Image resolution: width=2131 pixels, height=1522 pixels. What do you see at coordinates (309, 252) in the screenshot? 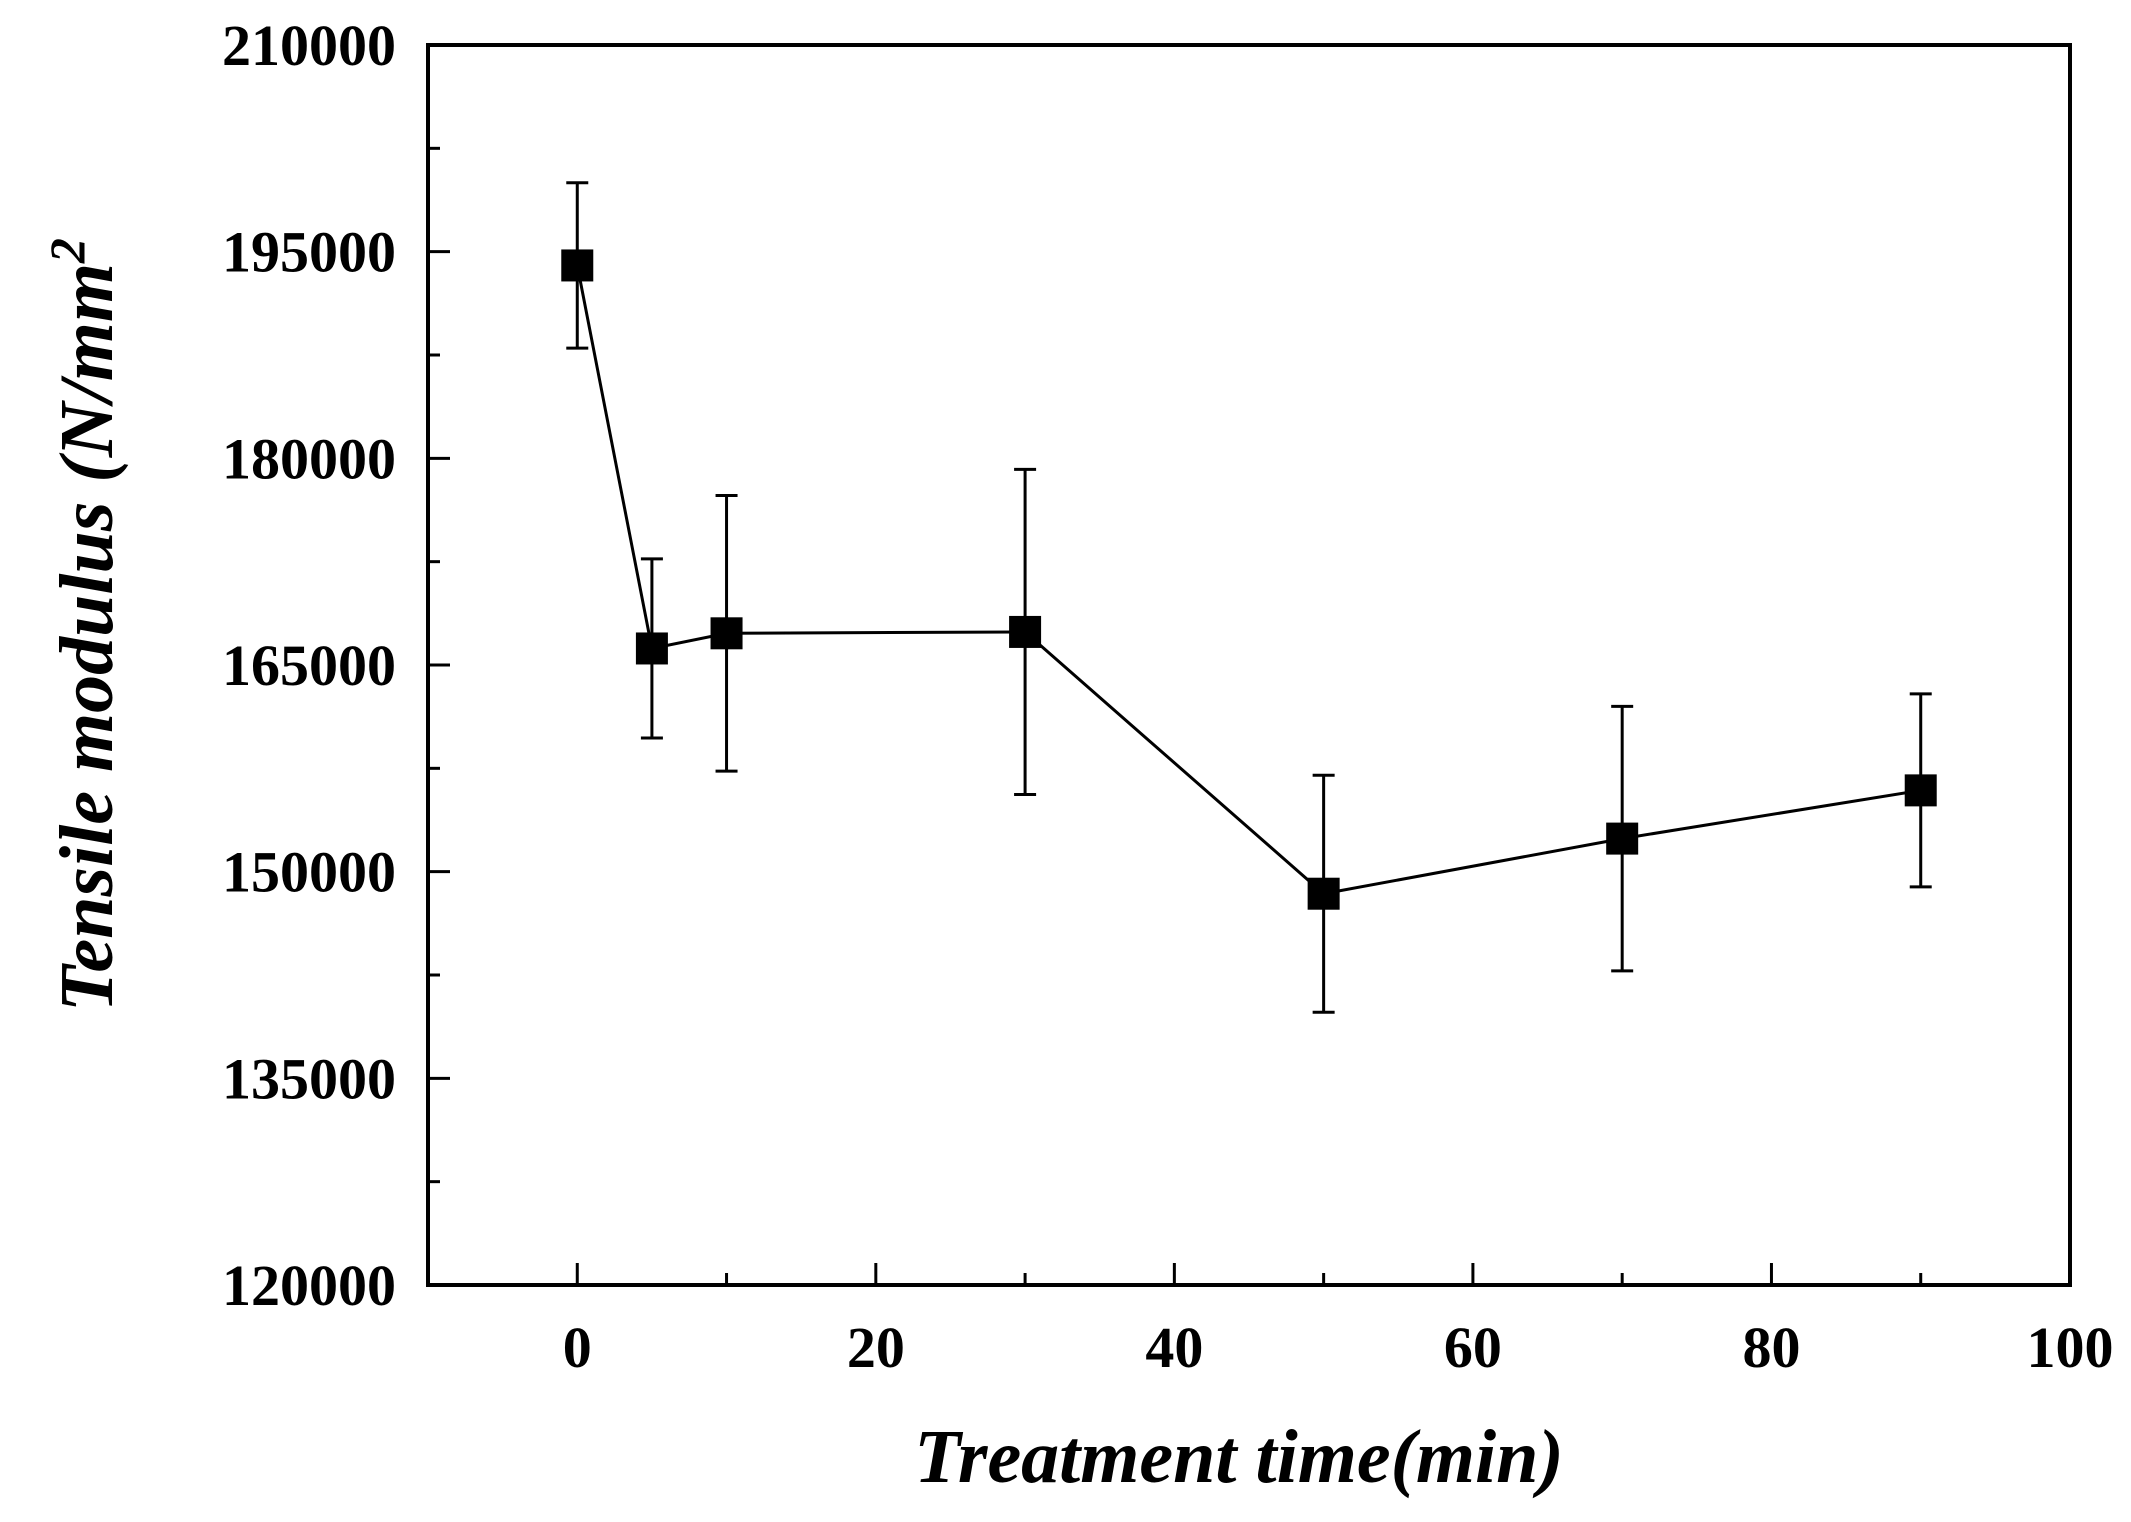
I see `y-tick-label: 195000` at bounding box center [309, 252].